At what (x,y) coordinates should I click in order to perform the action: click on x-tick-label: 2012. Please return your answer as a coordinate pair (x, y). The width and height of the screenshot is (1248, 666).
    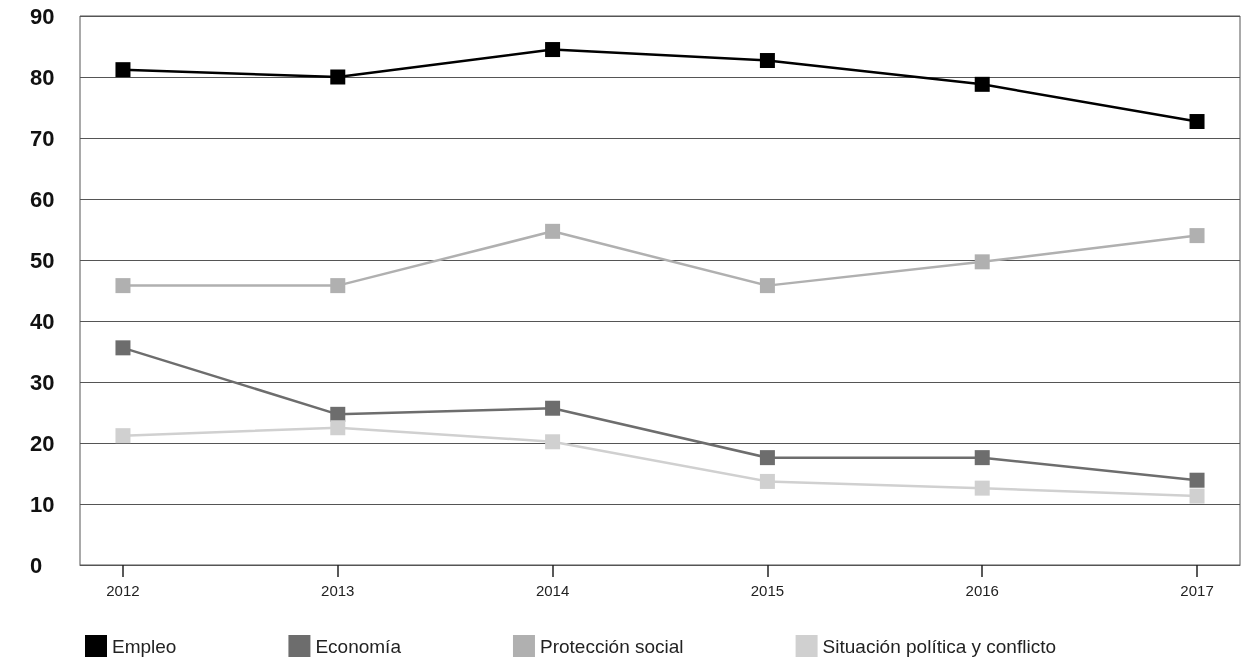
    Looking at the image, I should click on (123, 590).